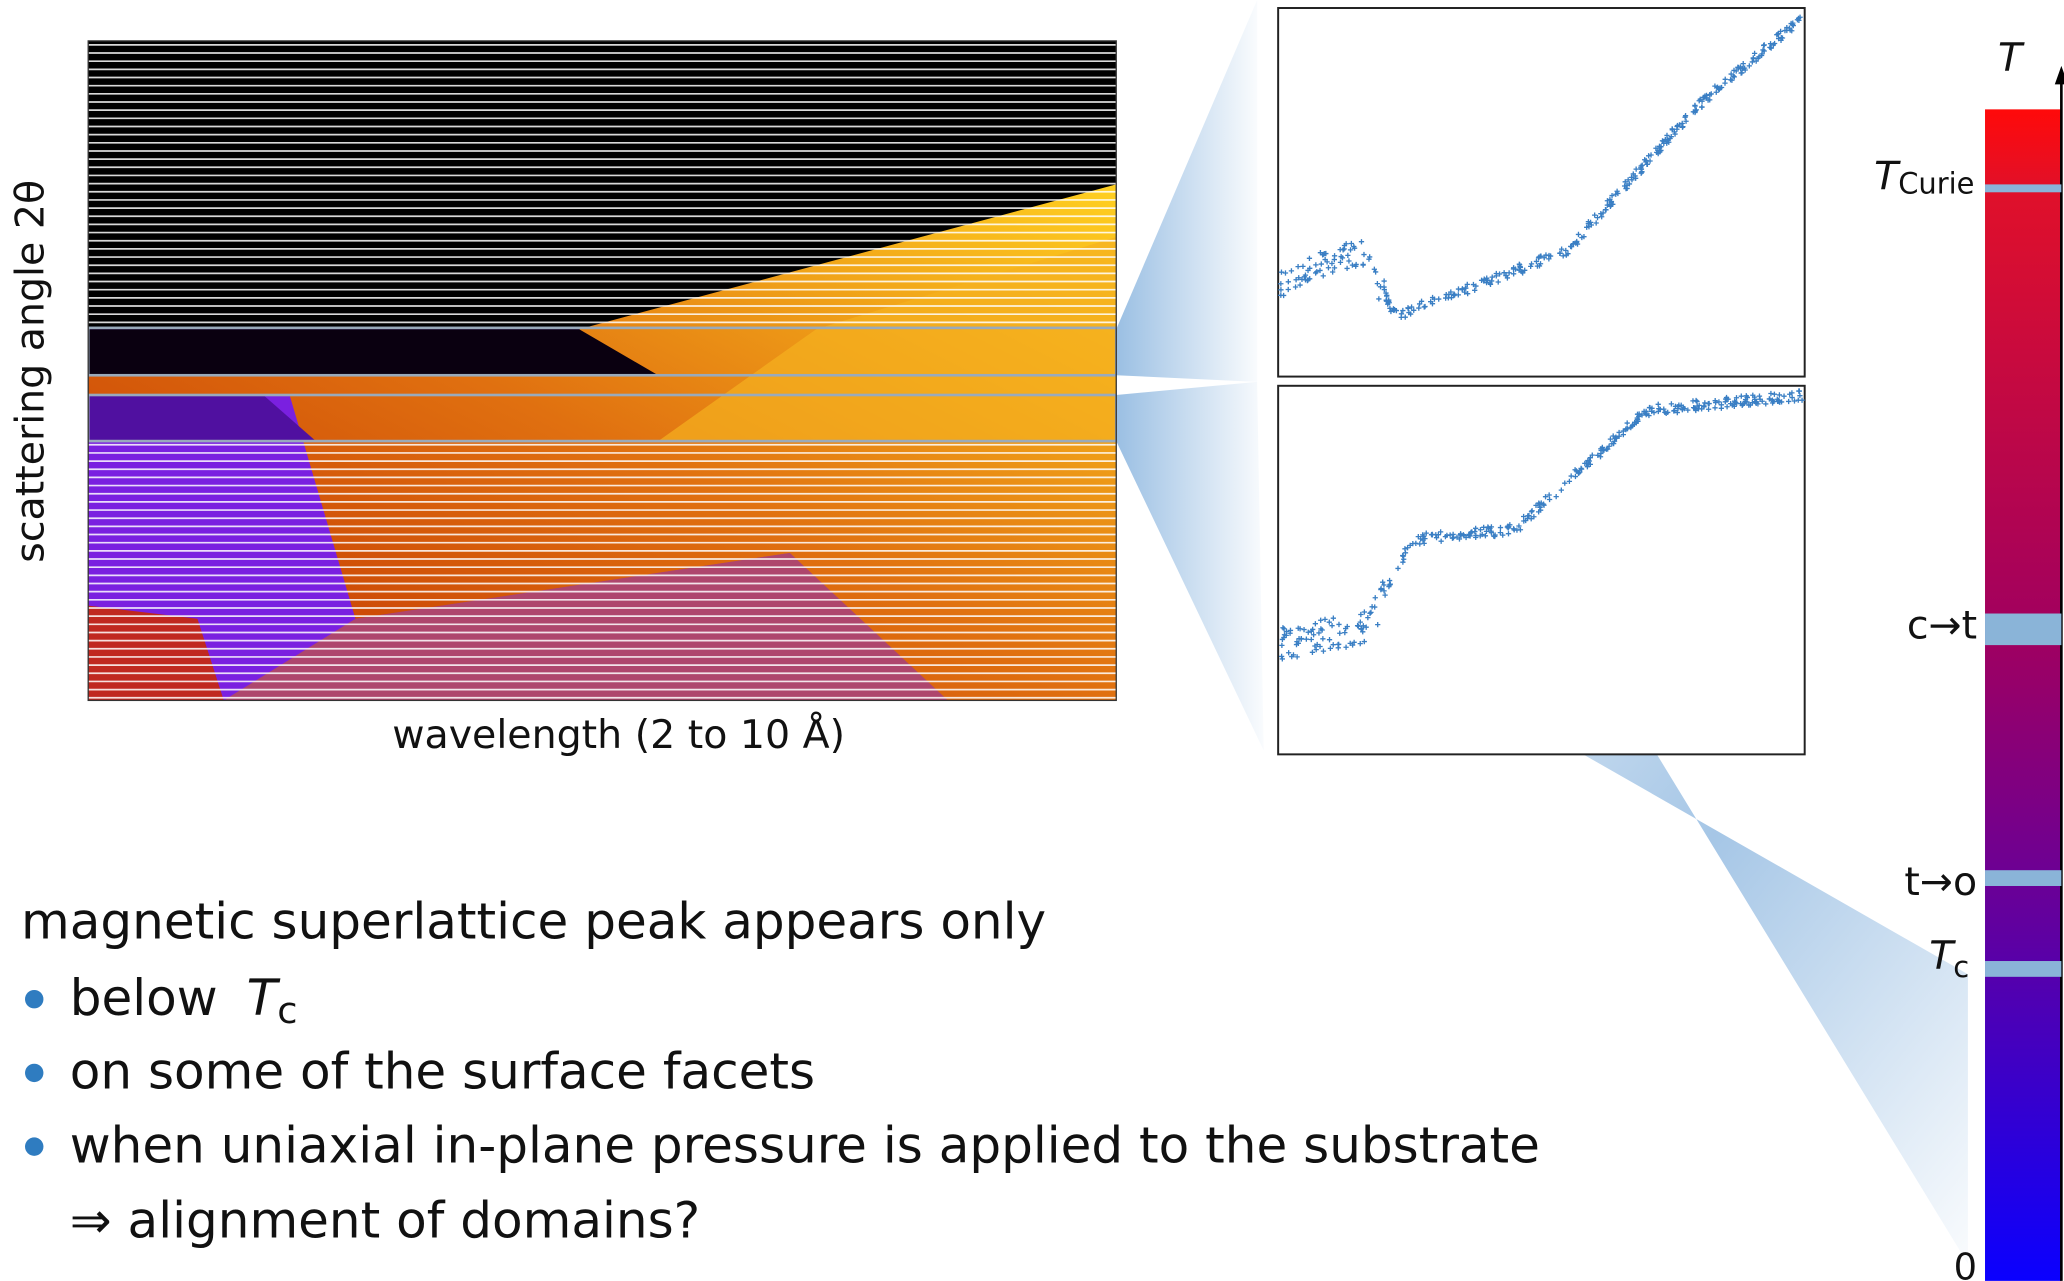  What do you see at coordinates (1949, 958) in the screenshot?
I see `level-label: Tc` at bounding box center [1949, 958].